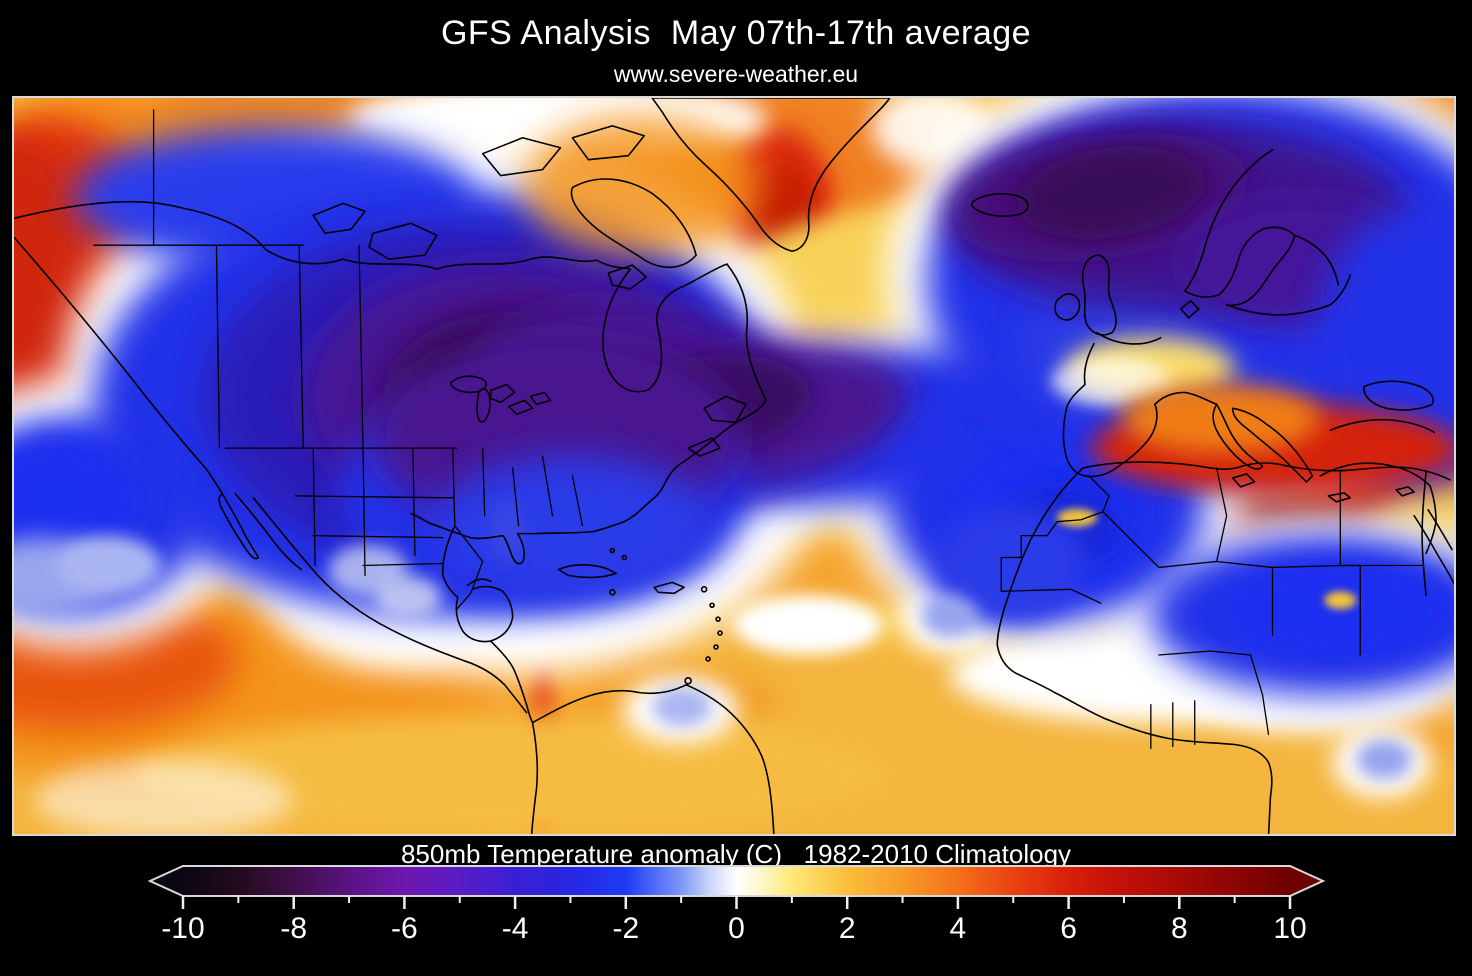  Describe the element at coordinates (808, 625) in the screenshot. I see `feature-white-tropatlantic` at that location.